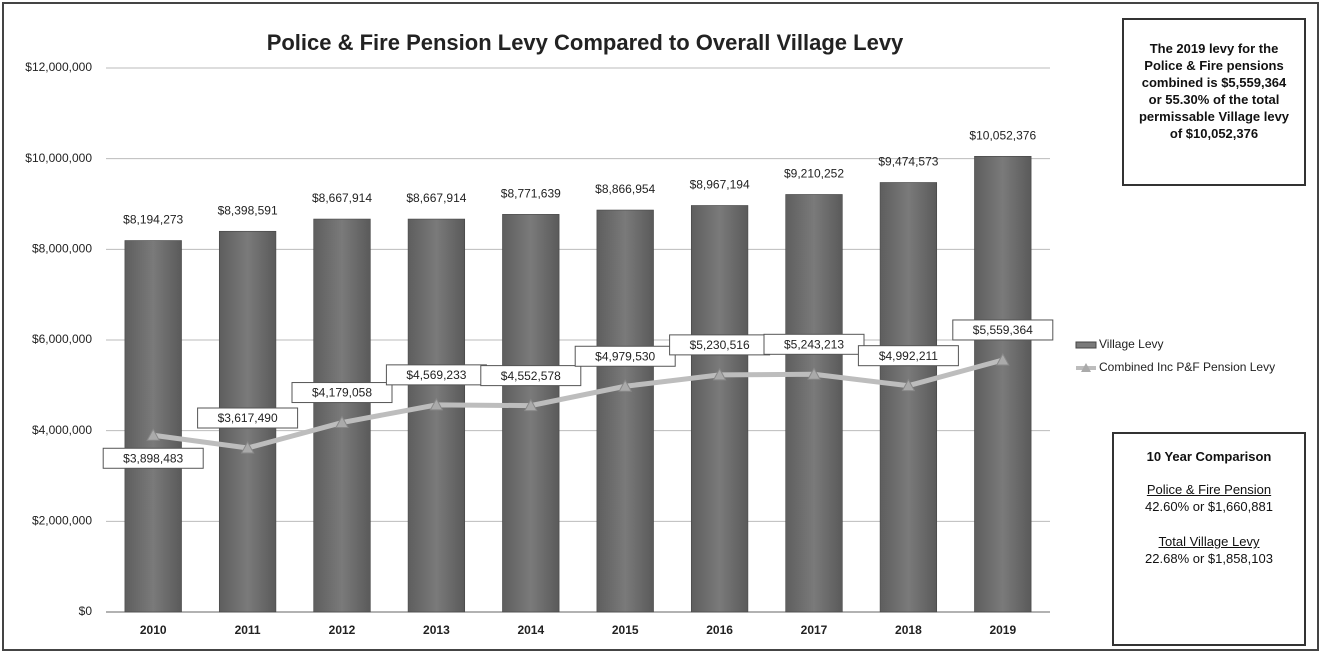 This screenshot has height=656, width=1323. What do you see at coordinates (908, 630) in the screenshot?
I see `x-tick-label: 2018` at bounding box center [908, 630].